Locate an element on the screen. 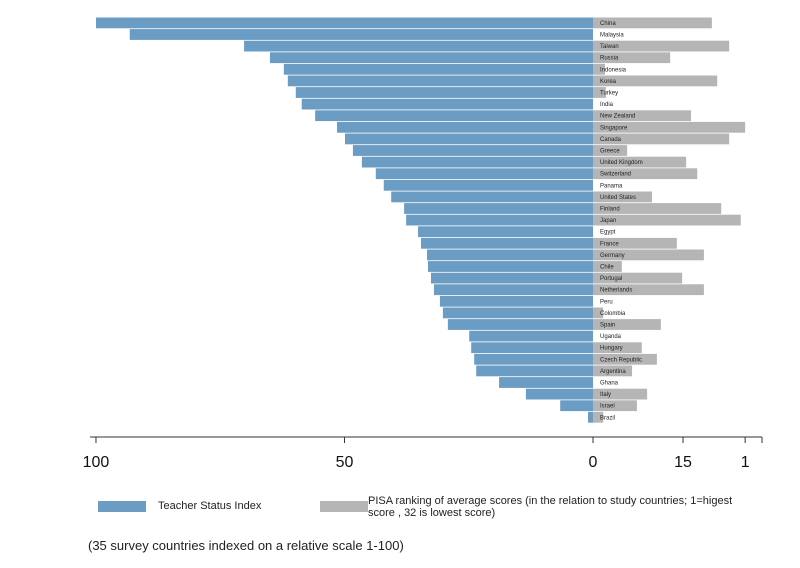 This screenshot has width=800, height=568. category-label: India is located at coordinates (607, 105).